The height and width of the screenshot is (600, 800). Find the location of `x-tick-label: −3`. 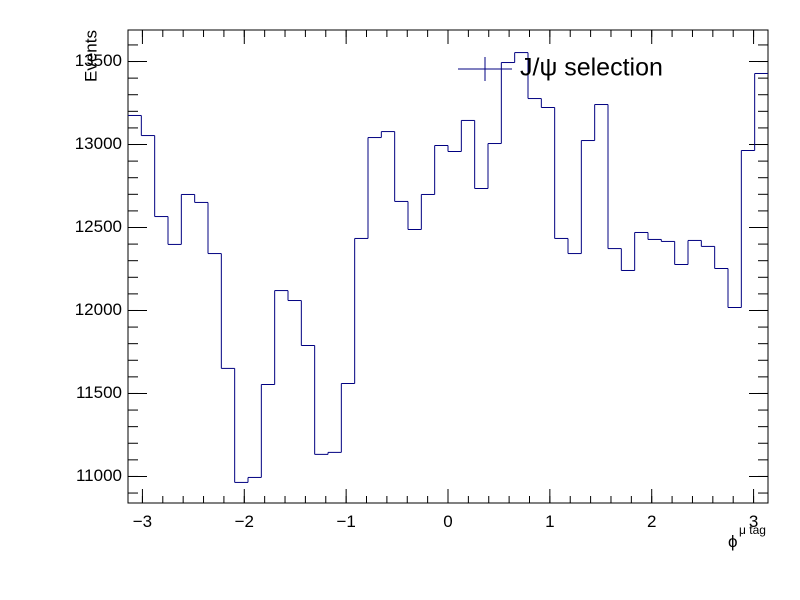

x-tick-label: −3 is located at coordinates (142, 521).